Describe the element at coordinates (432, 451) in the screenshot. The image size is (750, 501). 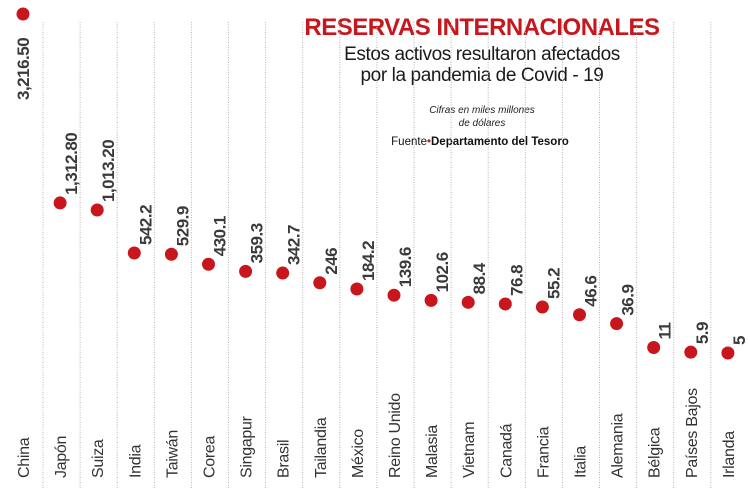
I see `country-label: Malasia` at that location.